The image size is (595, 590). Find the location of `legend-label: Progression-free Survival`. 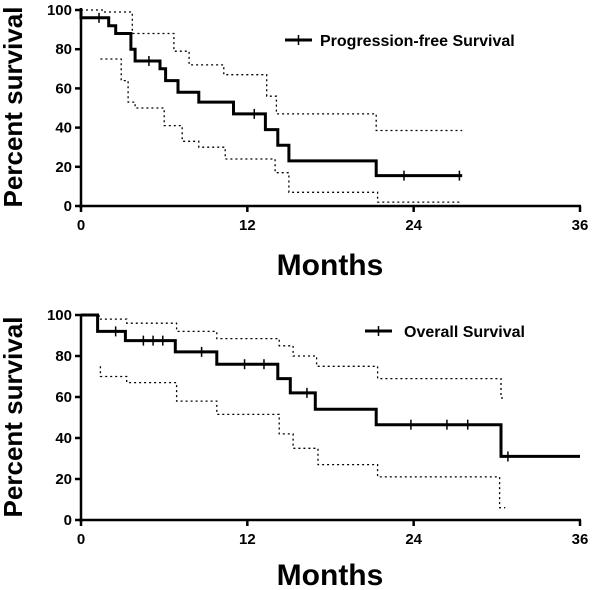

legend-label: Progression-free Survival is located at coordinates (417, 41).